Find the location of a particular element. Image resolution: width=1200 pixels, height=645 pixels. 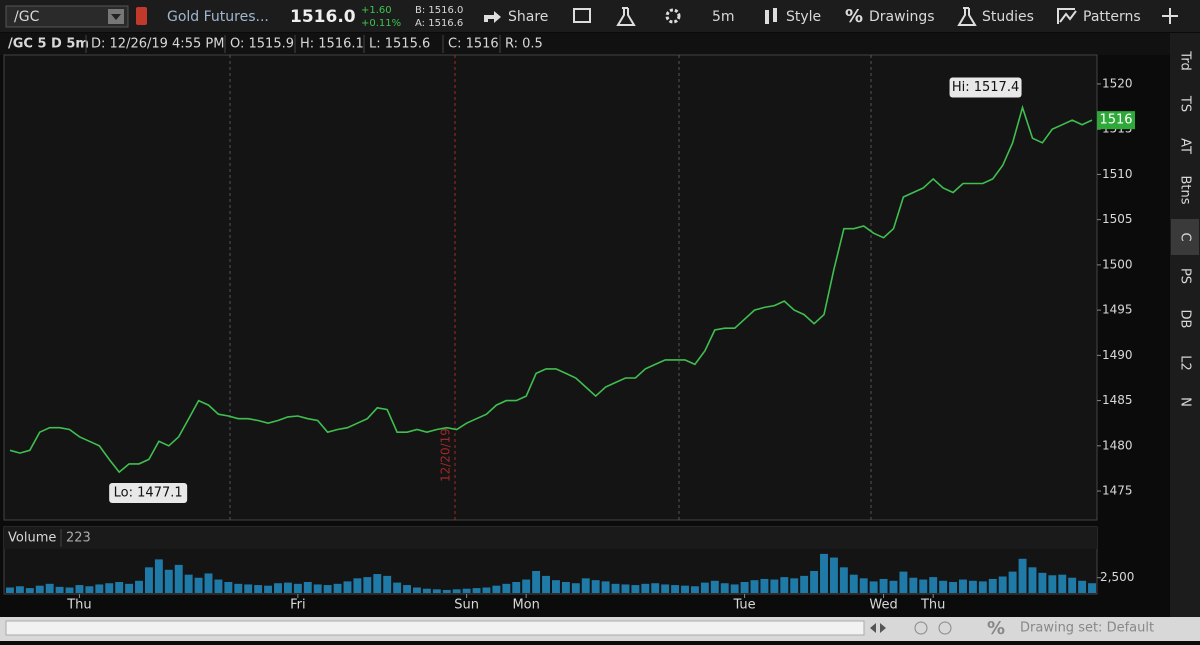

share-button: Share is located at coordinates (528, 17).